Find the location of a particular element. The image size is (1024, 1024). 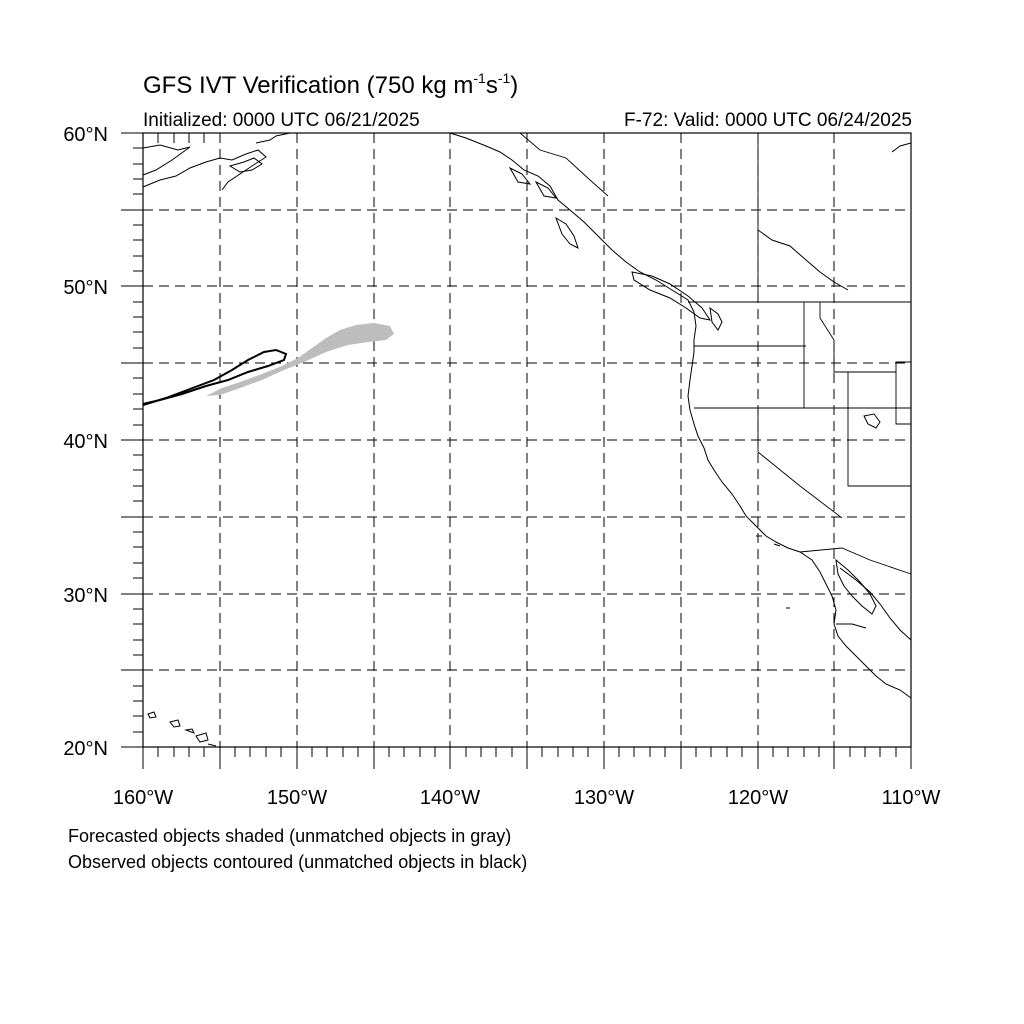

lat-label-30: 30°N is located at coordinates (85, 596).